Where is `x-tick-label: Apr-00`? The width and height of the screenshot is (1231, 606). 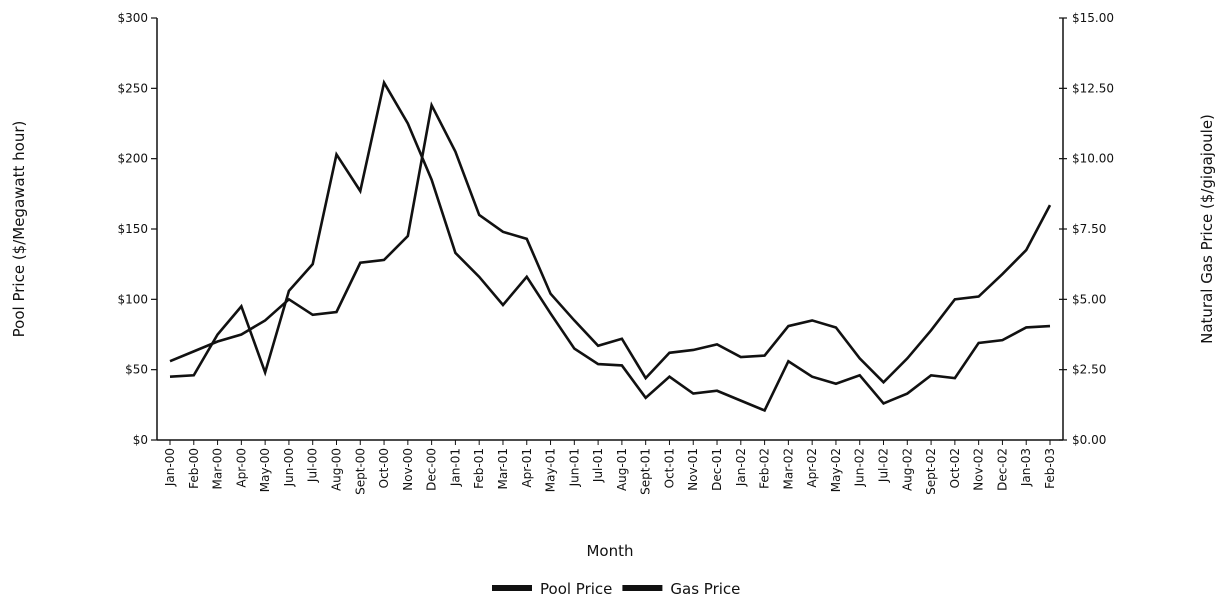
x-tick-label: Apr-00 is located at coordinates (241, 468).